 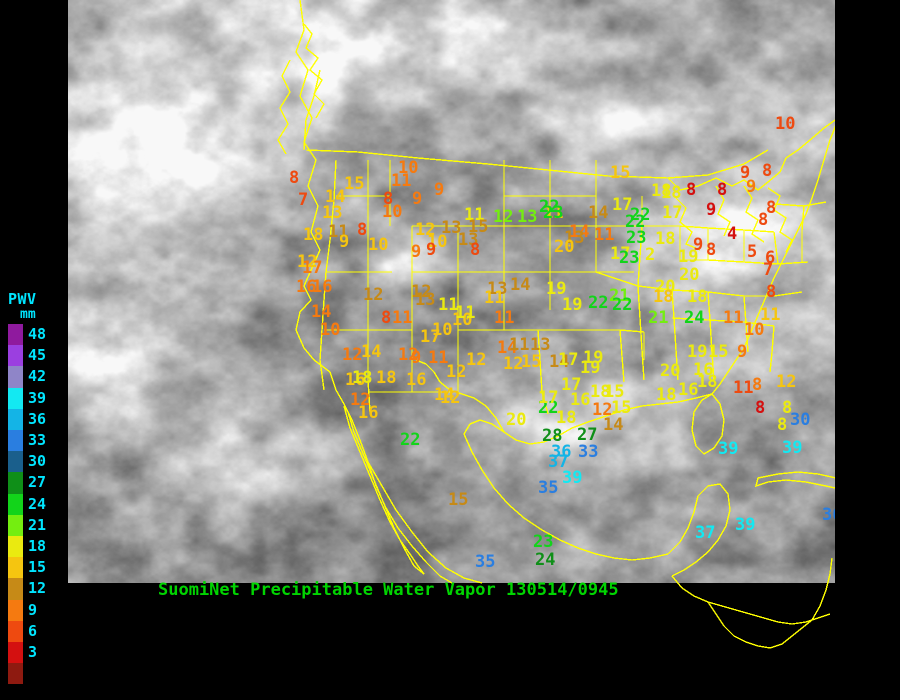 I want to click on station-pwv-value: 27, so click(x=587, y=435).